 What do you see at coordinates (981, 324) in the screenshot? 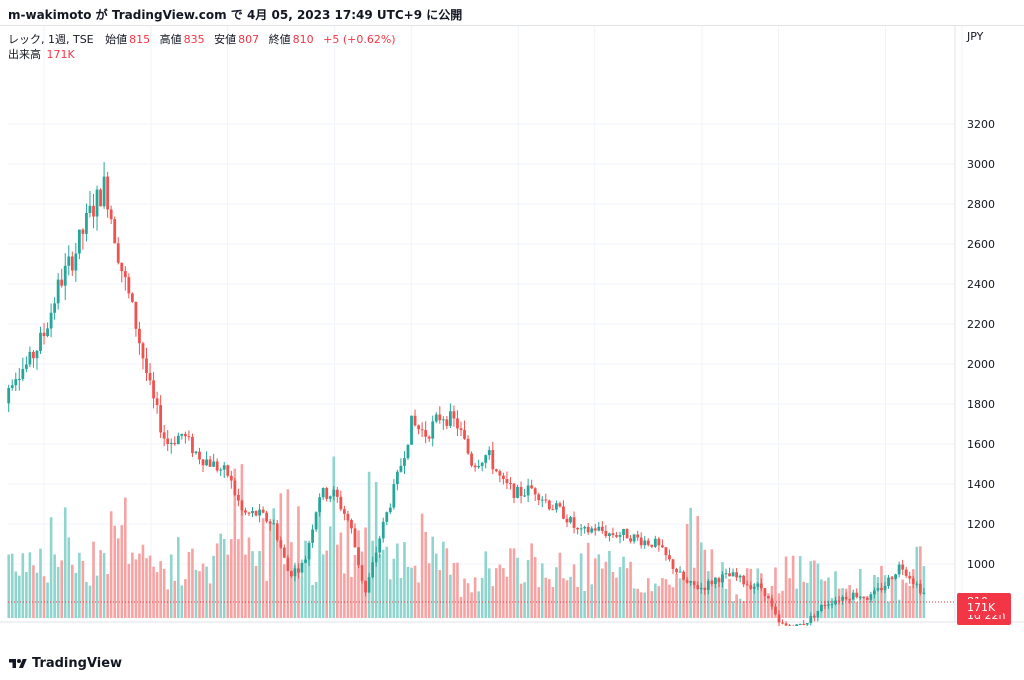
I see `y-tick-label: 2200` at bounding box center [981, 324].